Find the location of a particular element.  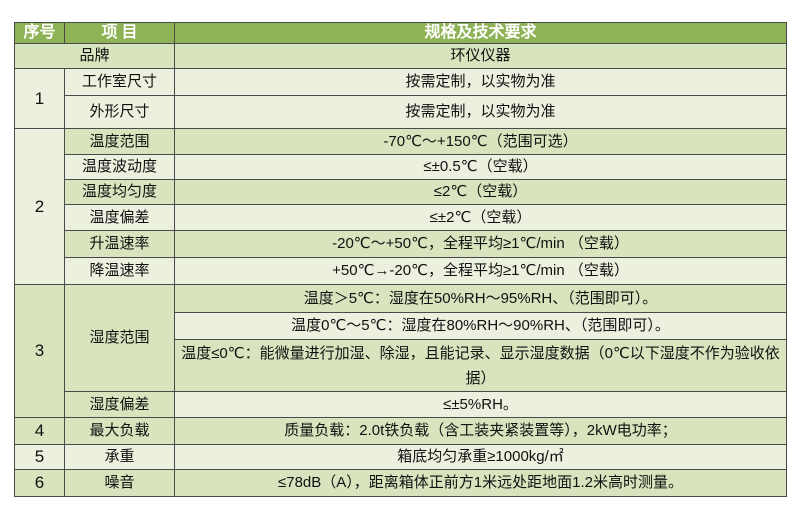

table-row: 1 工作室尺寸 按需定制，以实物为准 is located at coordinates (400, 98).